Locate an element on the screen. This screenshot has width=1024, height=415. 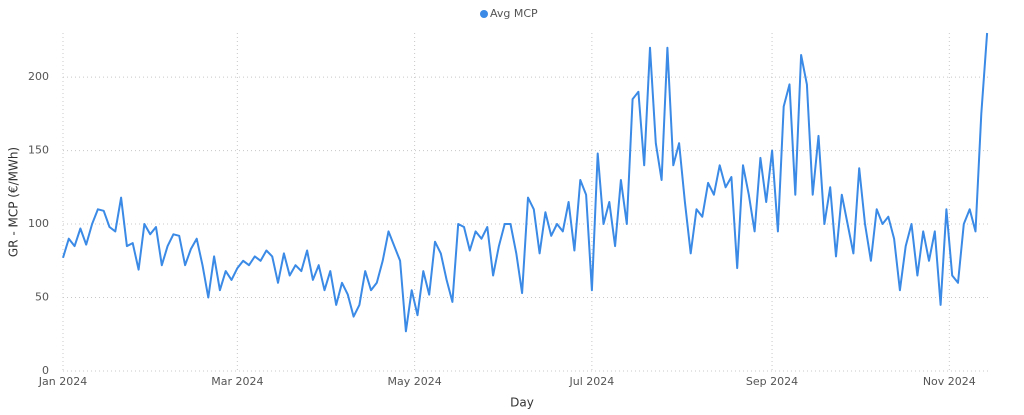
x-tick-label: Jan 2024 is located at coordinates (62, 381).